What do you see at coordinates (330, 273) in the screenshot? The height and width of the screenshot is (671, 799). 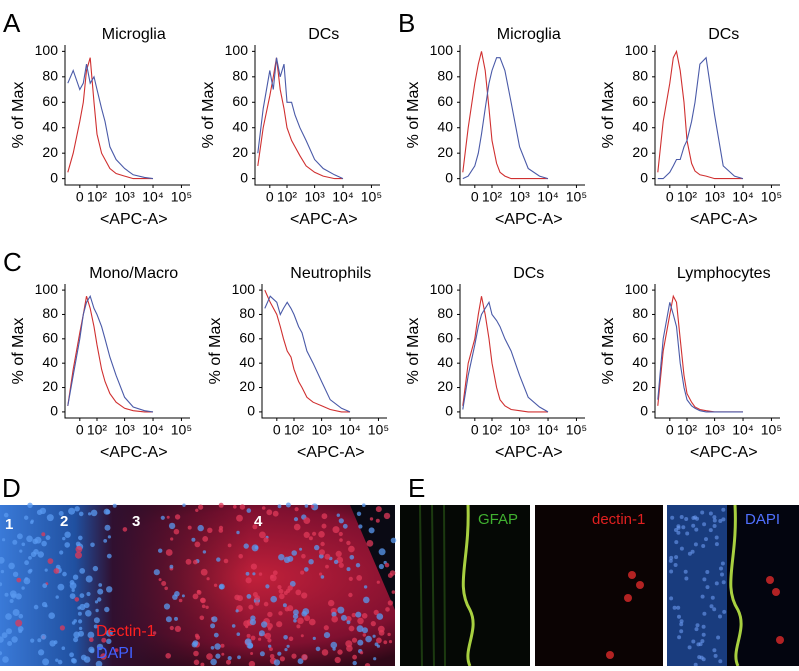 I see `chart-title: Neutrophils` at bounding box center [330, 273].